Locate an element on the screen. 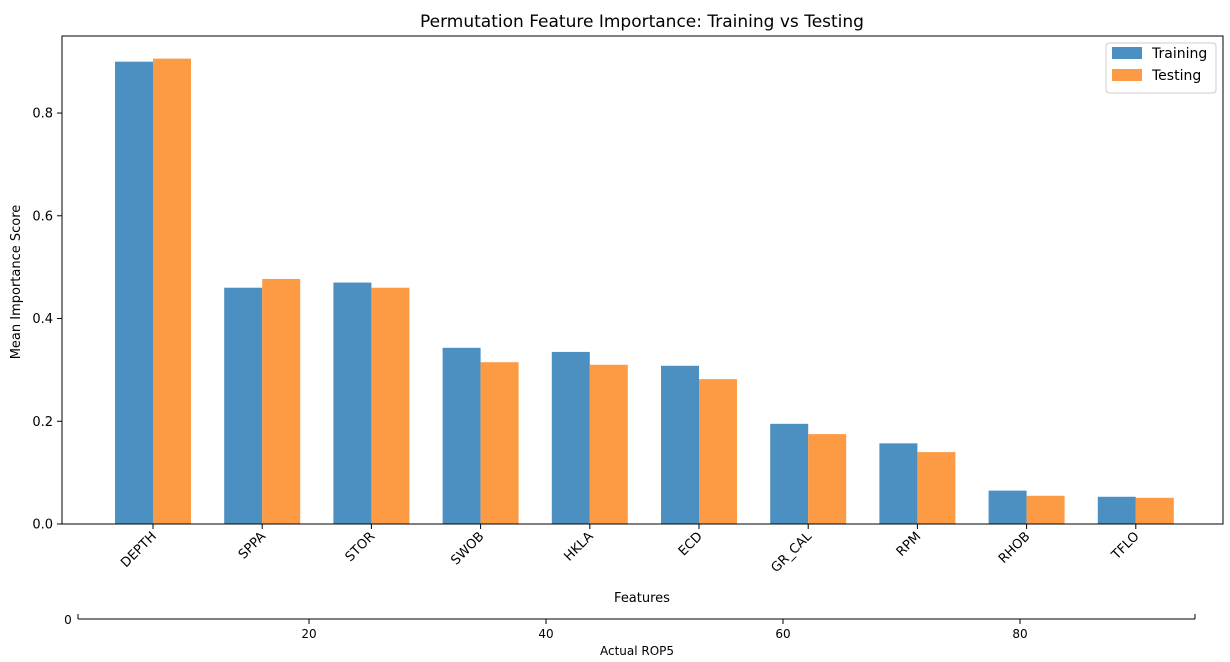 The height and width of the screenshot is (662, 1230). x-tick-label: TFLO is located at coordinates (1125, 546).